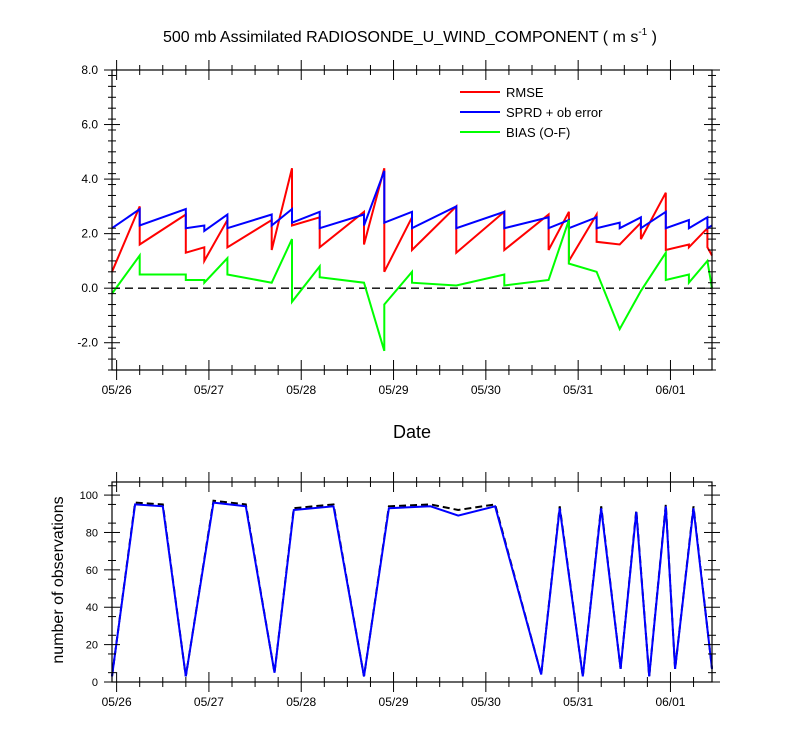 Image resolution: width=800 pixels, height=750 pixels. Describe the element at coordinates (89, 179) in the screenshot. I see `y-tick-label: 4.0` at that location.